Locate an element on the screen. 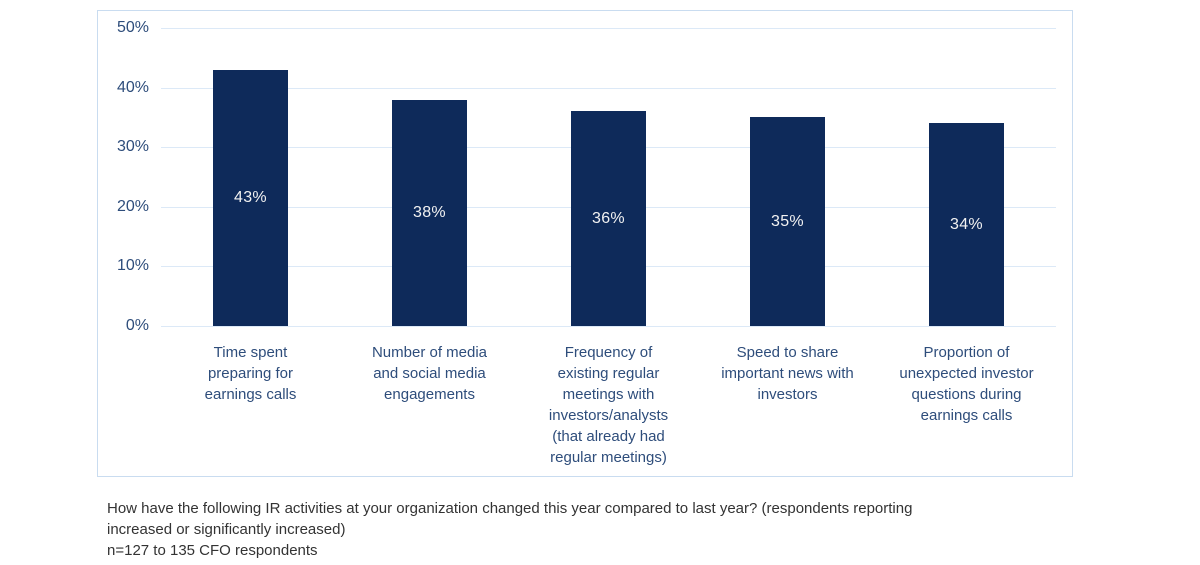 The width and height of the screenshot is (1200, 565). bar-value-label: 34% is located at coordinates (966, 224).